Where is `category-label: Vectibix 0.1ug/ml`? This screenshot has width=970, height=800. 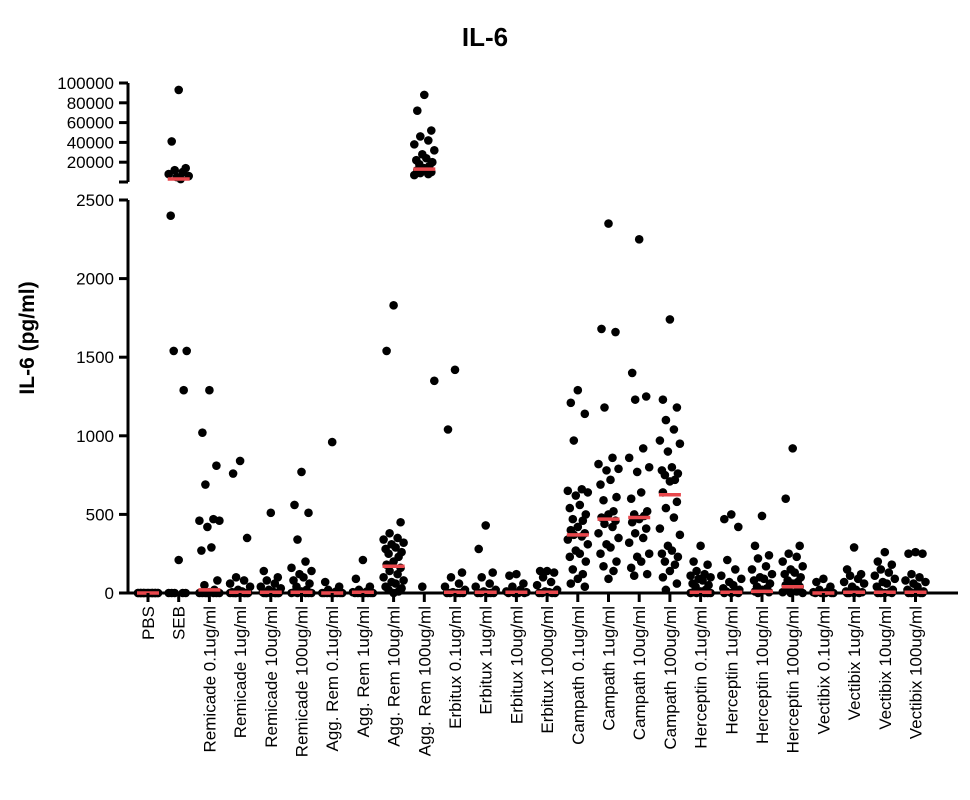 category-label: Vectibix 0.1ug/ml is located at coordinates (823, 670).